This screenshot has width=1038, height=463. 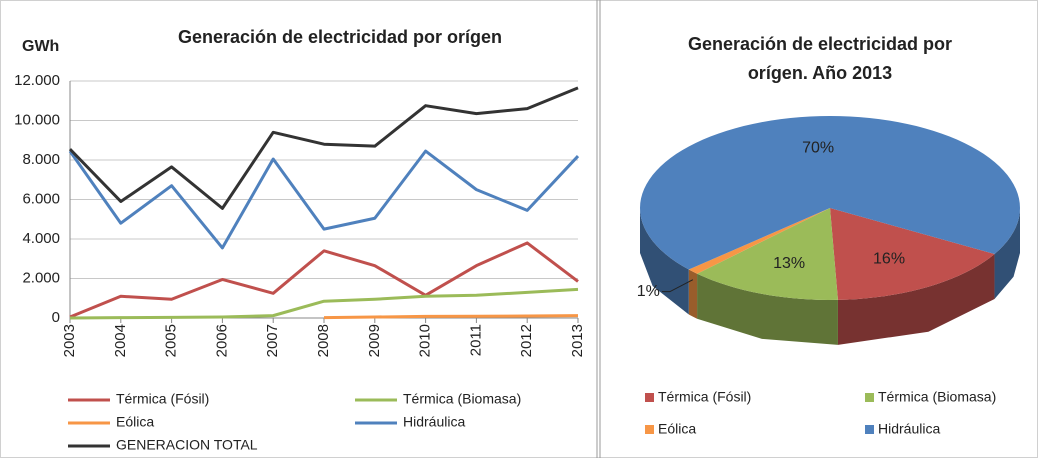 What do you see at coordinates (818, 148) in the screenshot?
I see `data-label: 70%` at bounding box center [818, 148].